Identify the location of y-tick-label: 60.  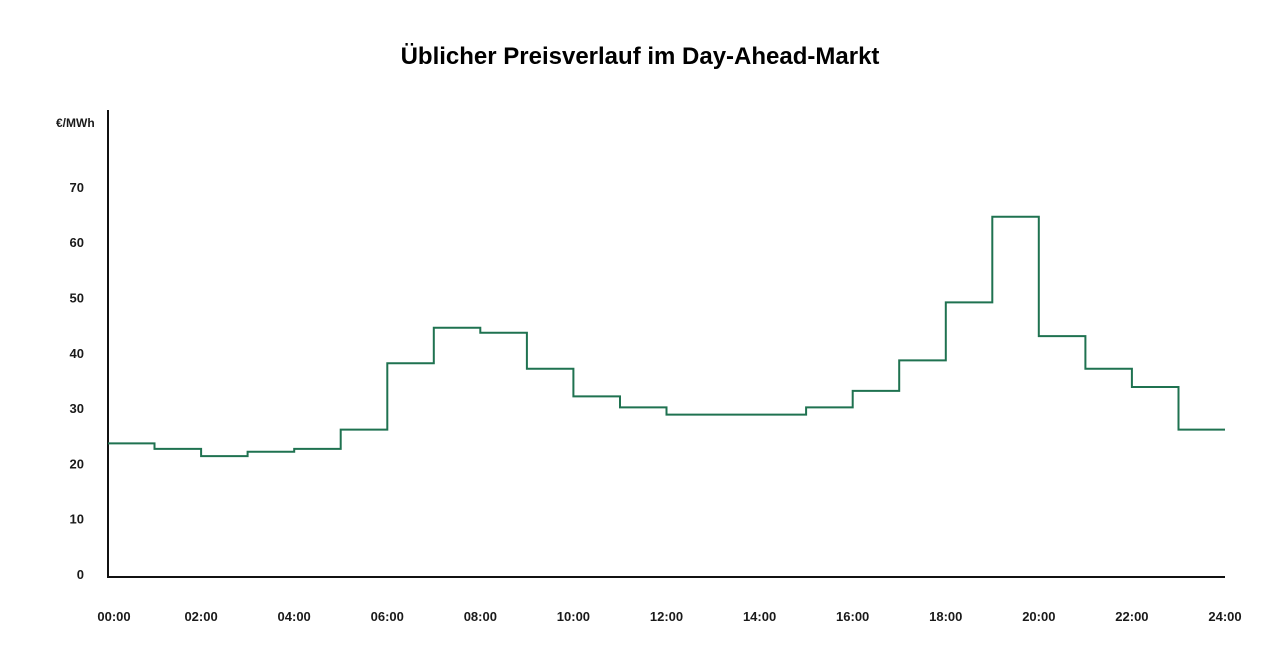
(77, 242).